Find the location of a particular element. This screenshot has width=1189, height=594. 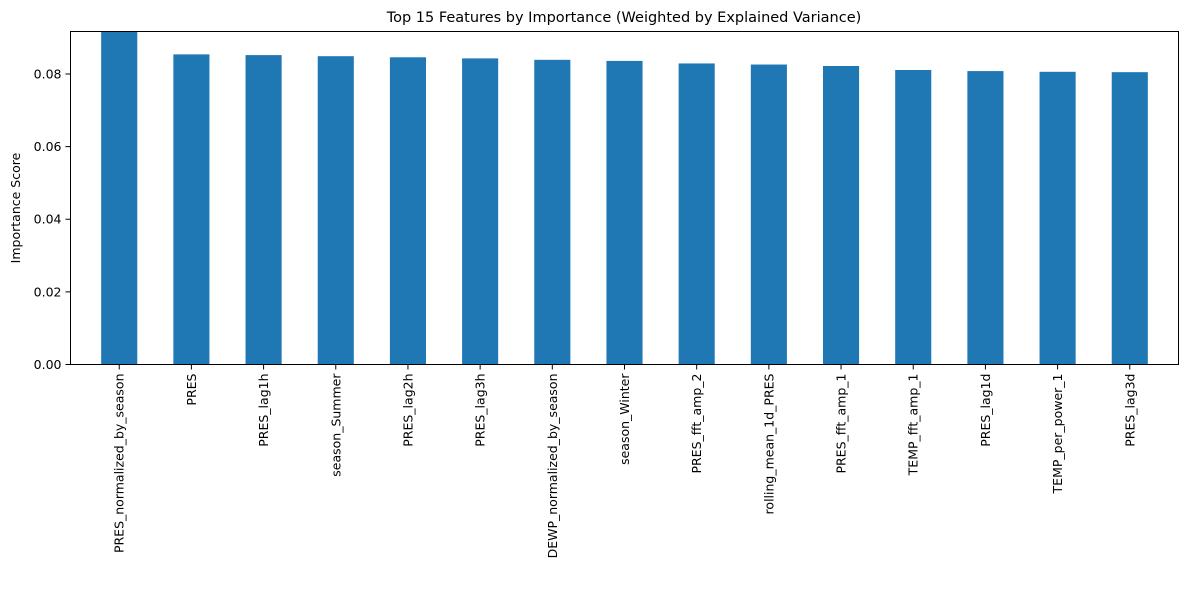

y-axis-label: Importance Score is located at coordinates (15, 207).